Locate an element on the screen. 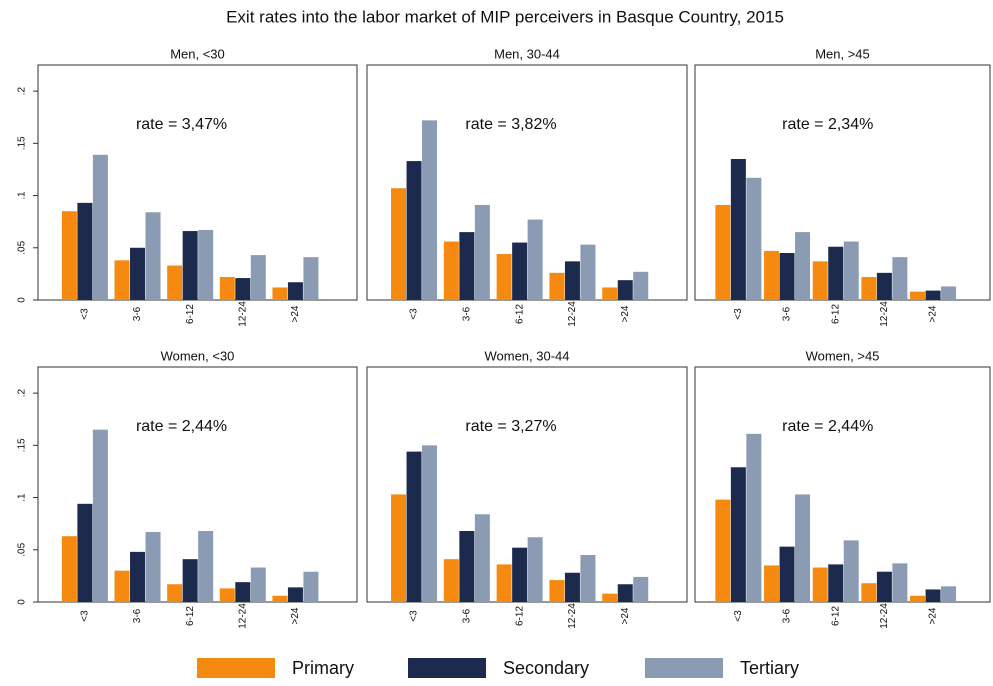 The image size is (993, 686). y-tick-label: .1 is located at coordinates (22, 195).